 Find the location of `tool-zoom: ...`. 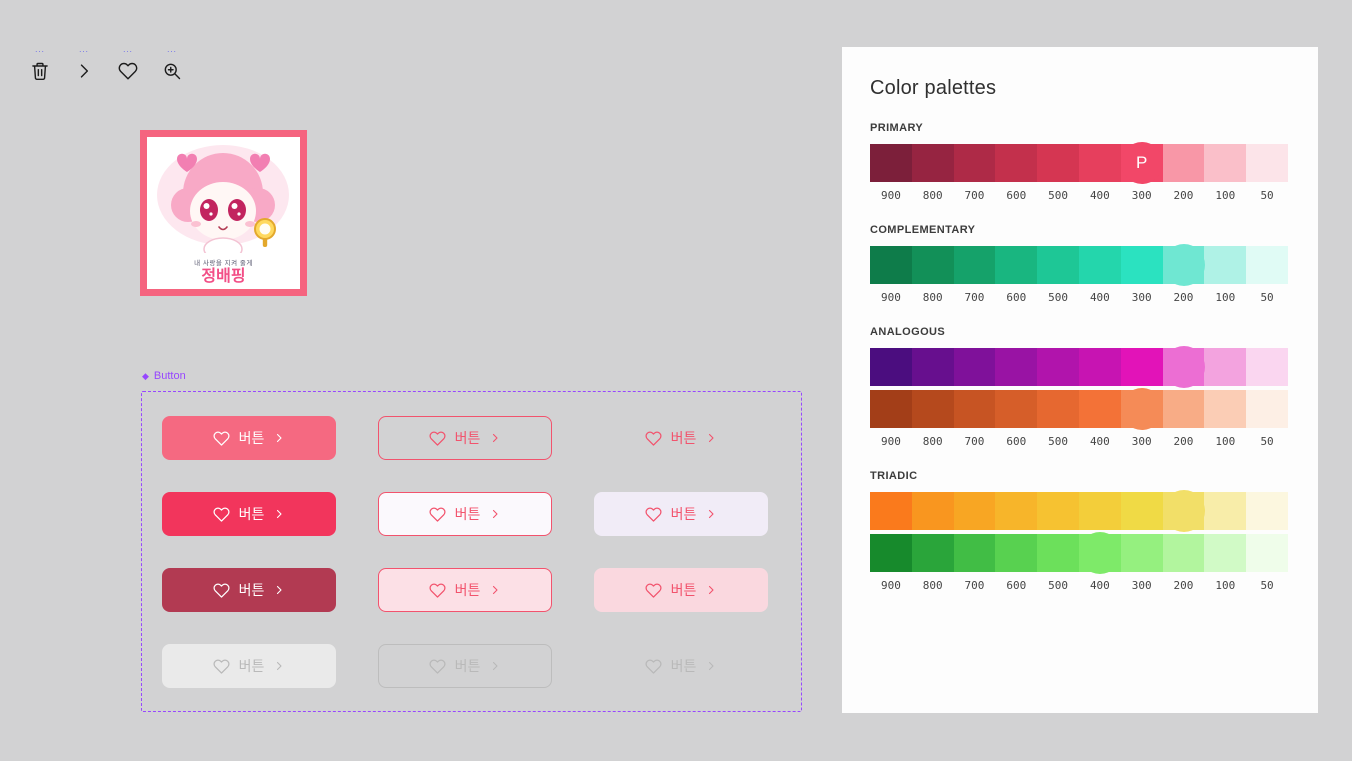

tool-zoom: ... is located at coordinates (172, 63).